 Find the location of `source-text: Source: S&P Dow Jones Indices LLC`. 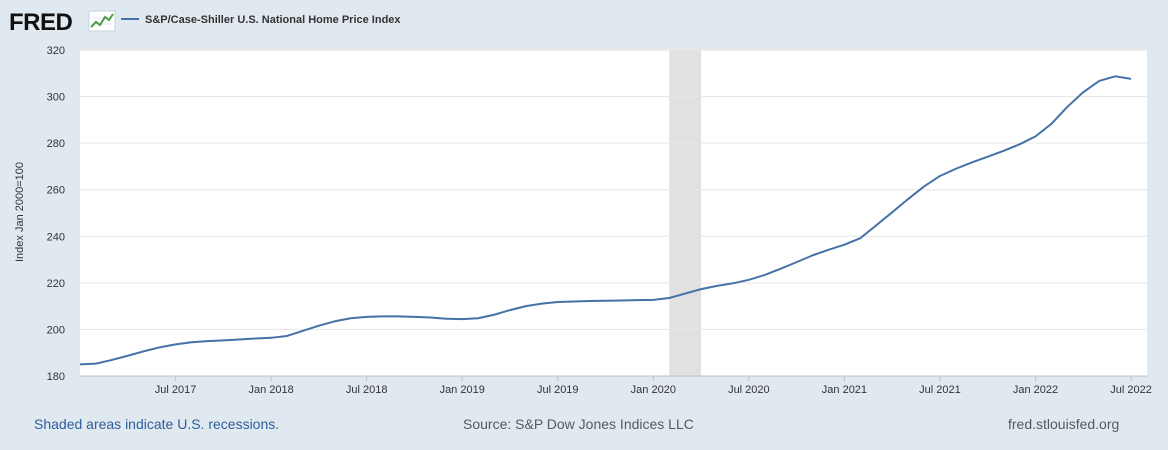

source-text: Source: S&P Dow Jones Indices LLC is located at coordinates (578, 424).